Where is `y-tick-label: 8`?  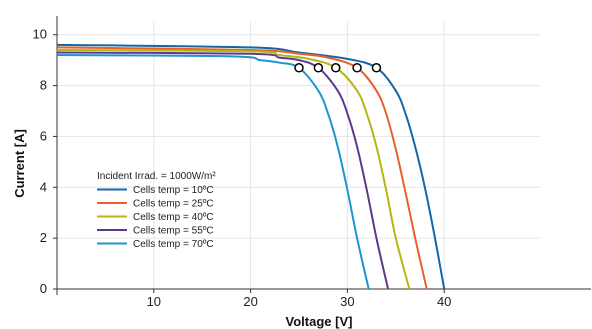 y-tick-label: 8 is located at coordinates (43, 85).